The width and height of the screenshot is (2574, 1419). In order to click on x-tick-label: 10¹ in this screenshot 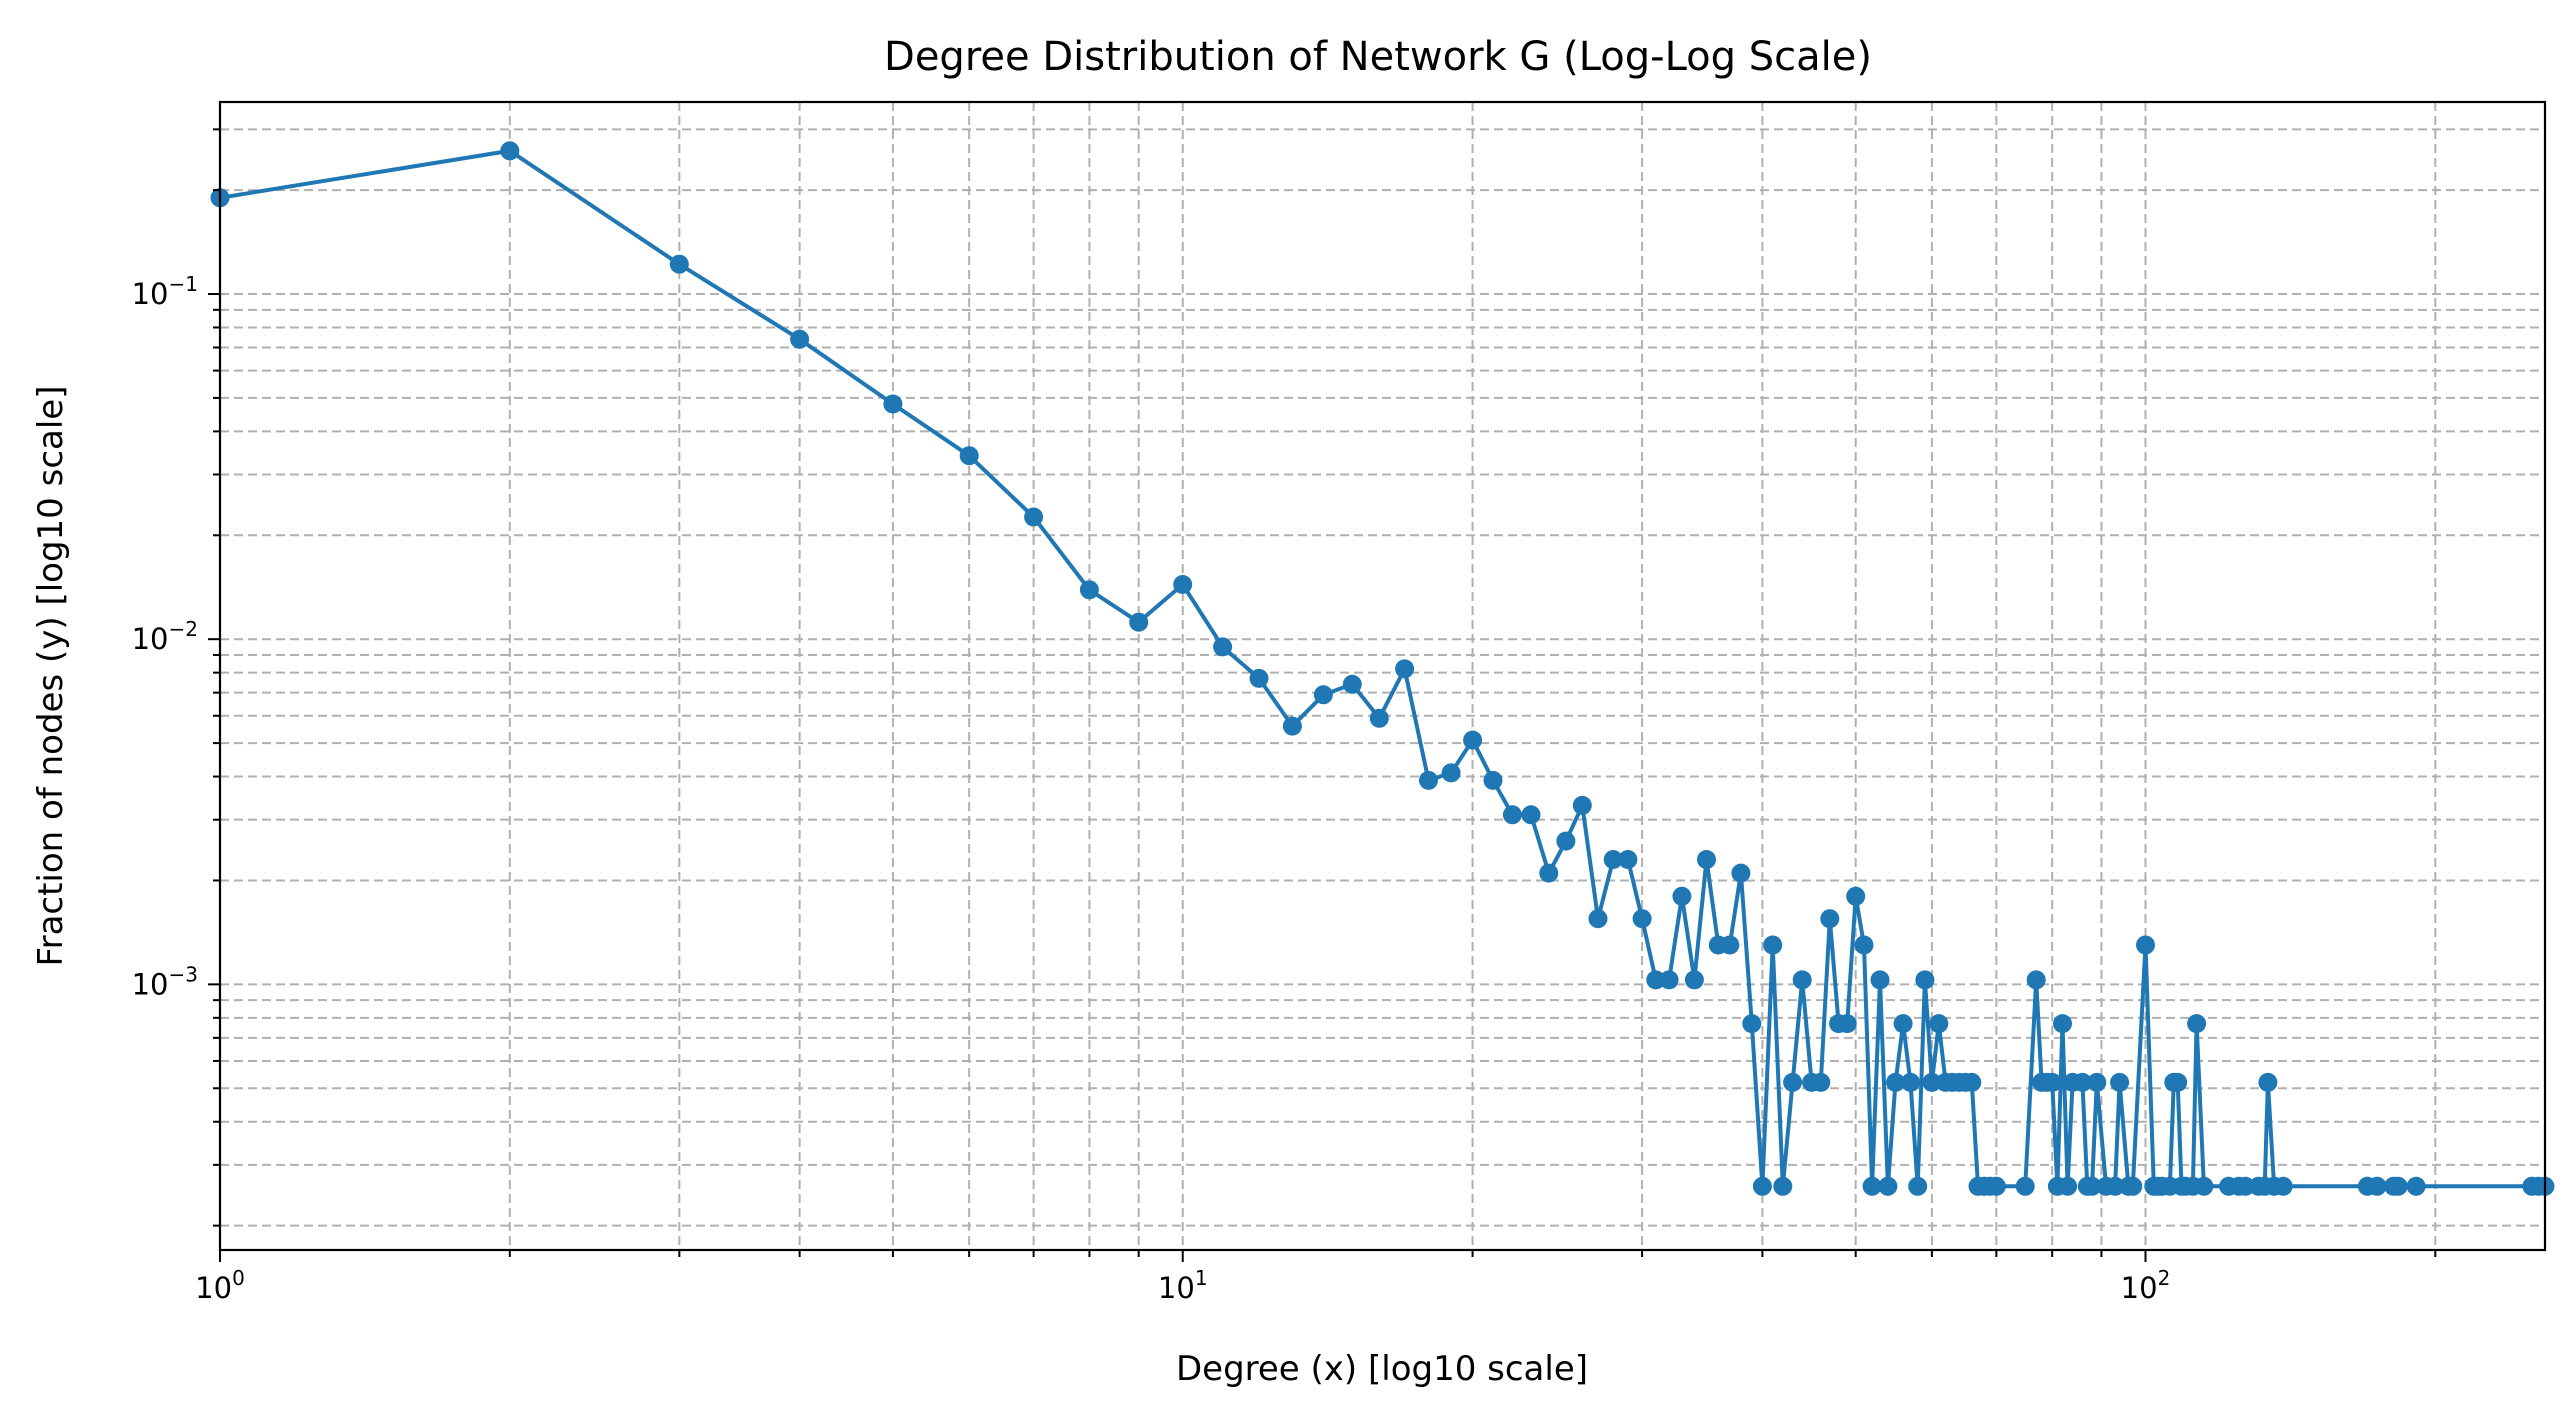, I will do `click(1183, 1285)`.